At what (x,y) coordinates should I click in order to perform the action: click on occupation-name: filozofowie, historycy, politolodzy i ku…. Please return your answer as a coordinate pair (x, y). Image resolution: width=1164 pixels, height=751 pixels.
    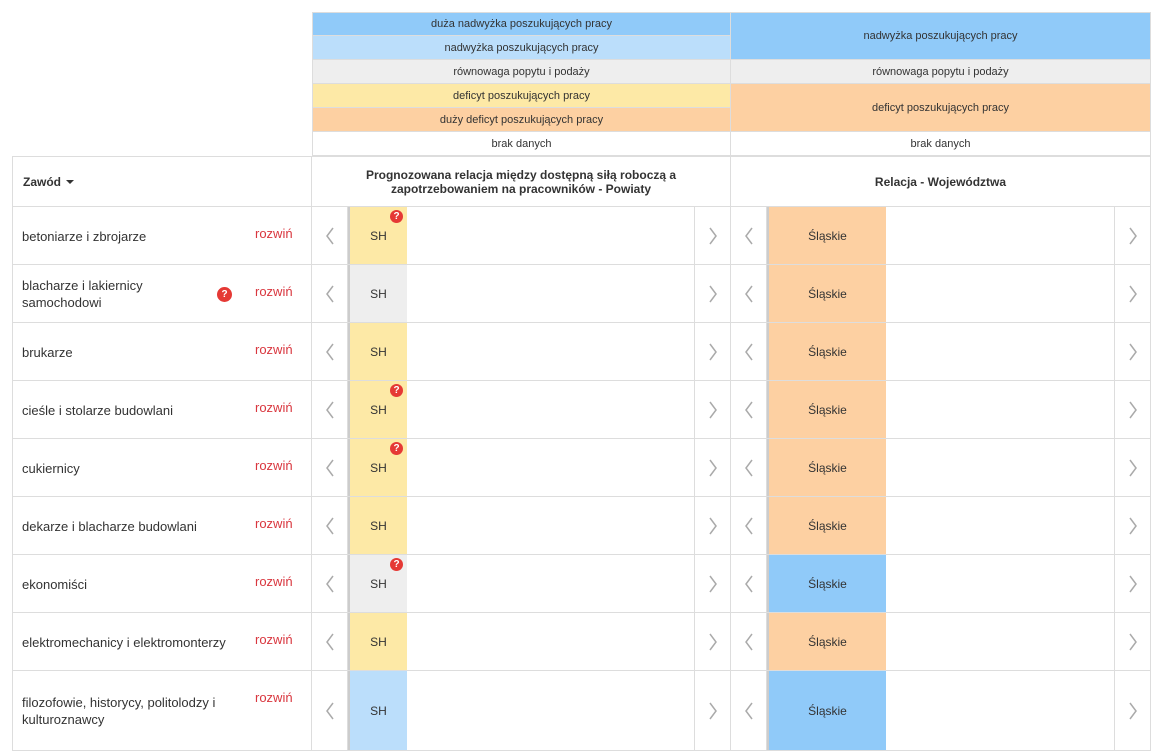
    Looking at the image, I should click on (127, 711).